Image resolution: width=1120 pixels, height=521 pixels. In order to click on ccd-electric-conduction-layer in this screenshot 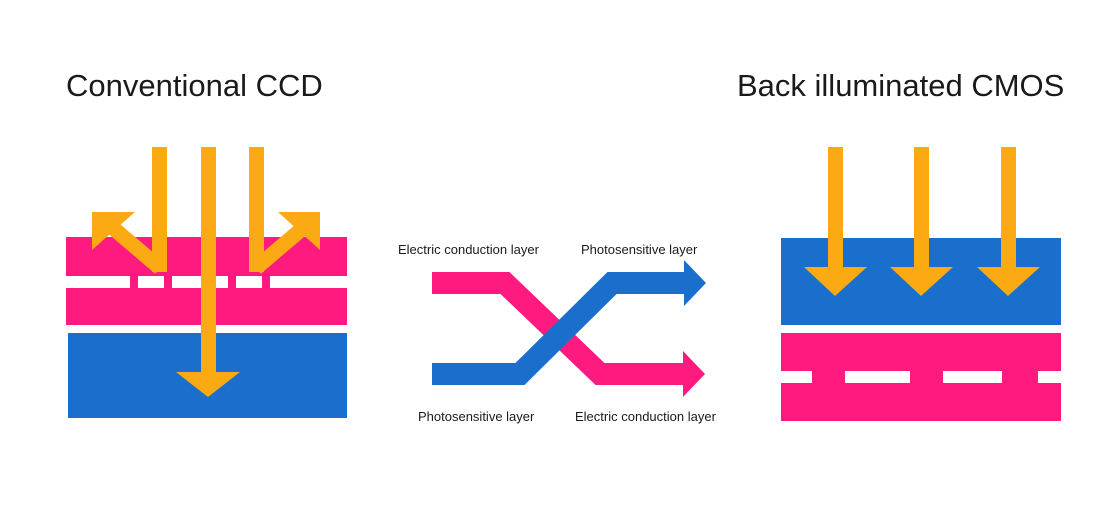, I will do `click(206, 281)`.